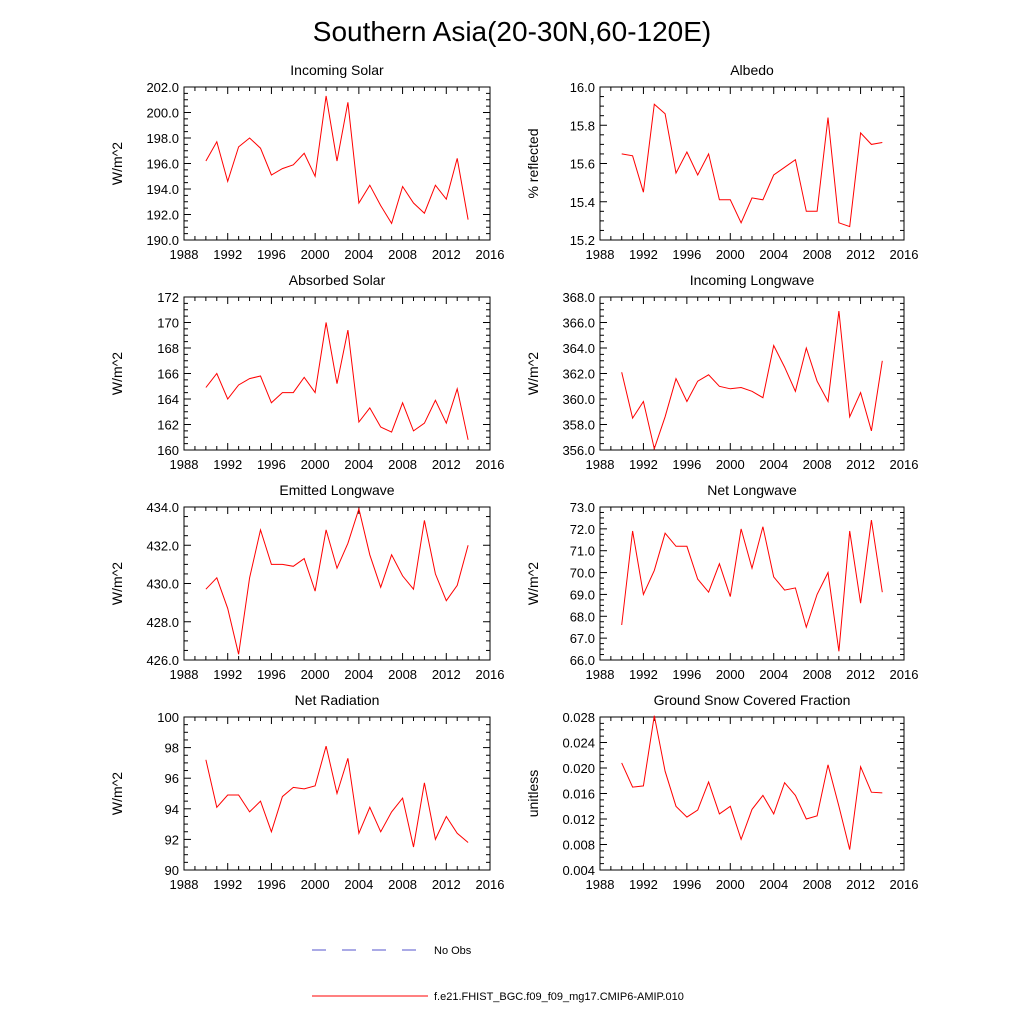 This screenshot has width=1024, height=1024. I want to click on y-tick-label: 364.0, so click(578, 348).